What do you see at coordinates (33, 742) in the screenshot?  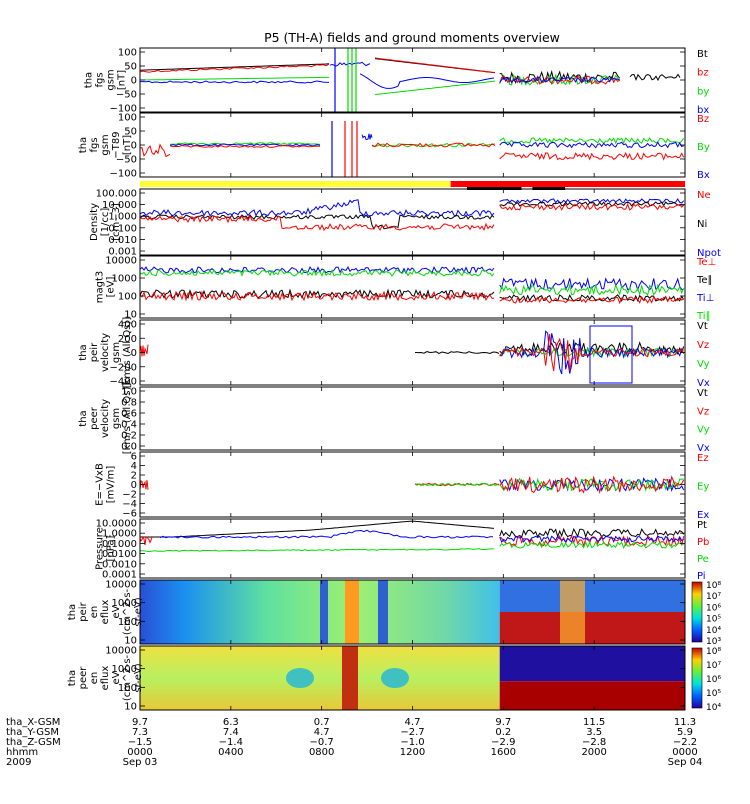 I see `x-row-label: tha_Z-GSM` at bounding box center [33, 742].